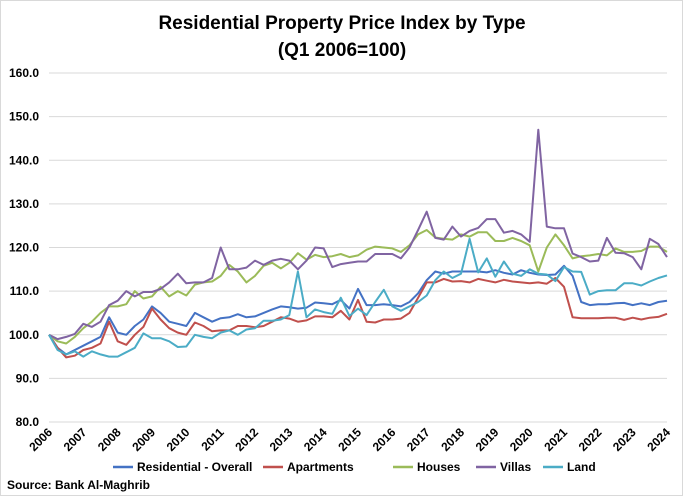  What do you see at coordinates (75, 439) in the screenshot?
I see `x-tick-label: 2007` at bounding box center [75, 439].